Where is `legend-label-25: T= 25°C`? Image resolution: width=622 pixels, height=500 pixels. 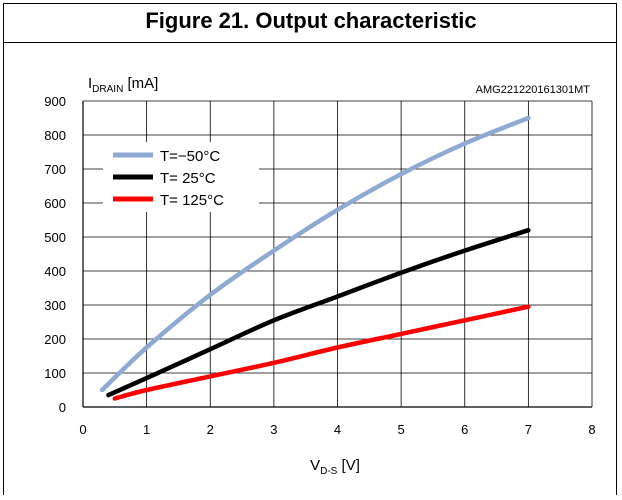 legend-label-25: T= 25°C is located at coordinates (188, 178).